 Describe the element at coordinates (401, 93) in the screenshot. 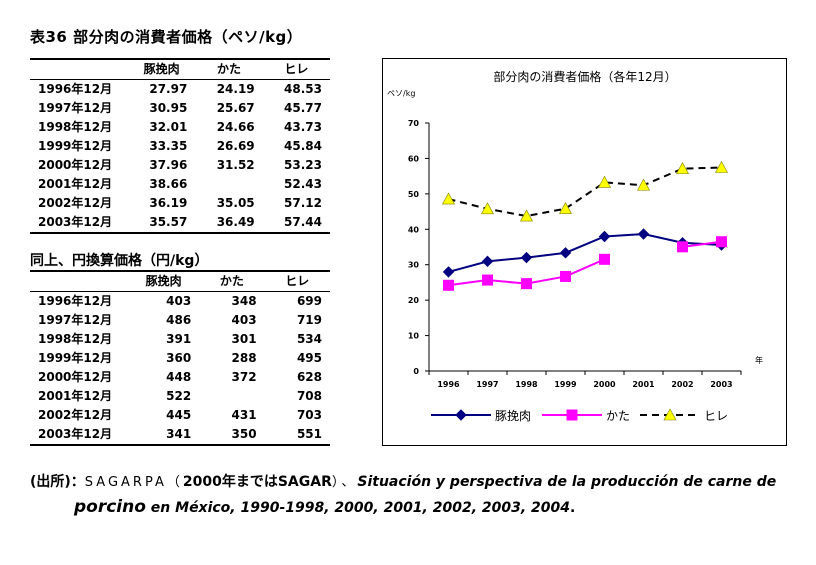

I see `y-axis-label: ペソ/kg` at that location.